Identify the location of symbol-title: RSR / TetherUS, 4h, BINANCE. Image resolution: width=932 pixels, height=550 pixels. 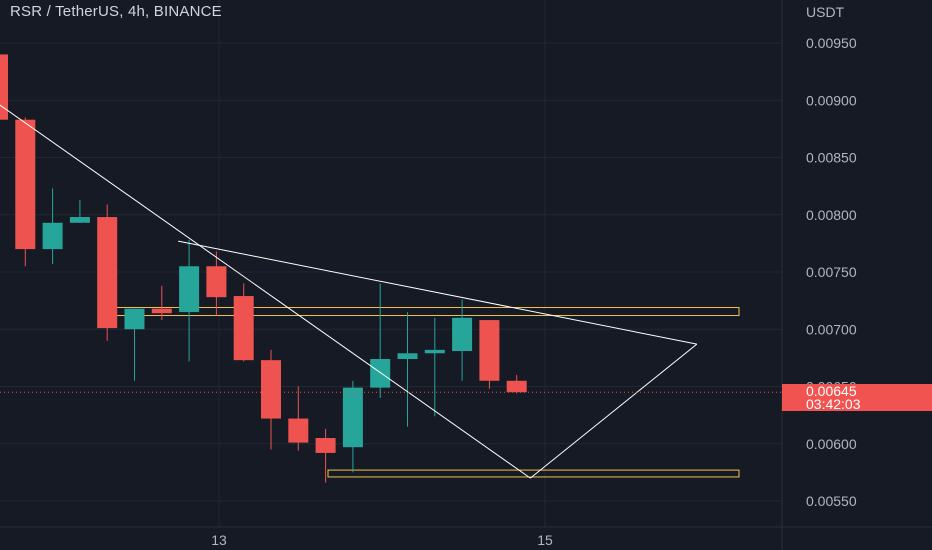
(116, 11).